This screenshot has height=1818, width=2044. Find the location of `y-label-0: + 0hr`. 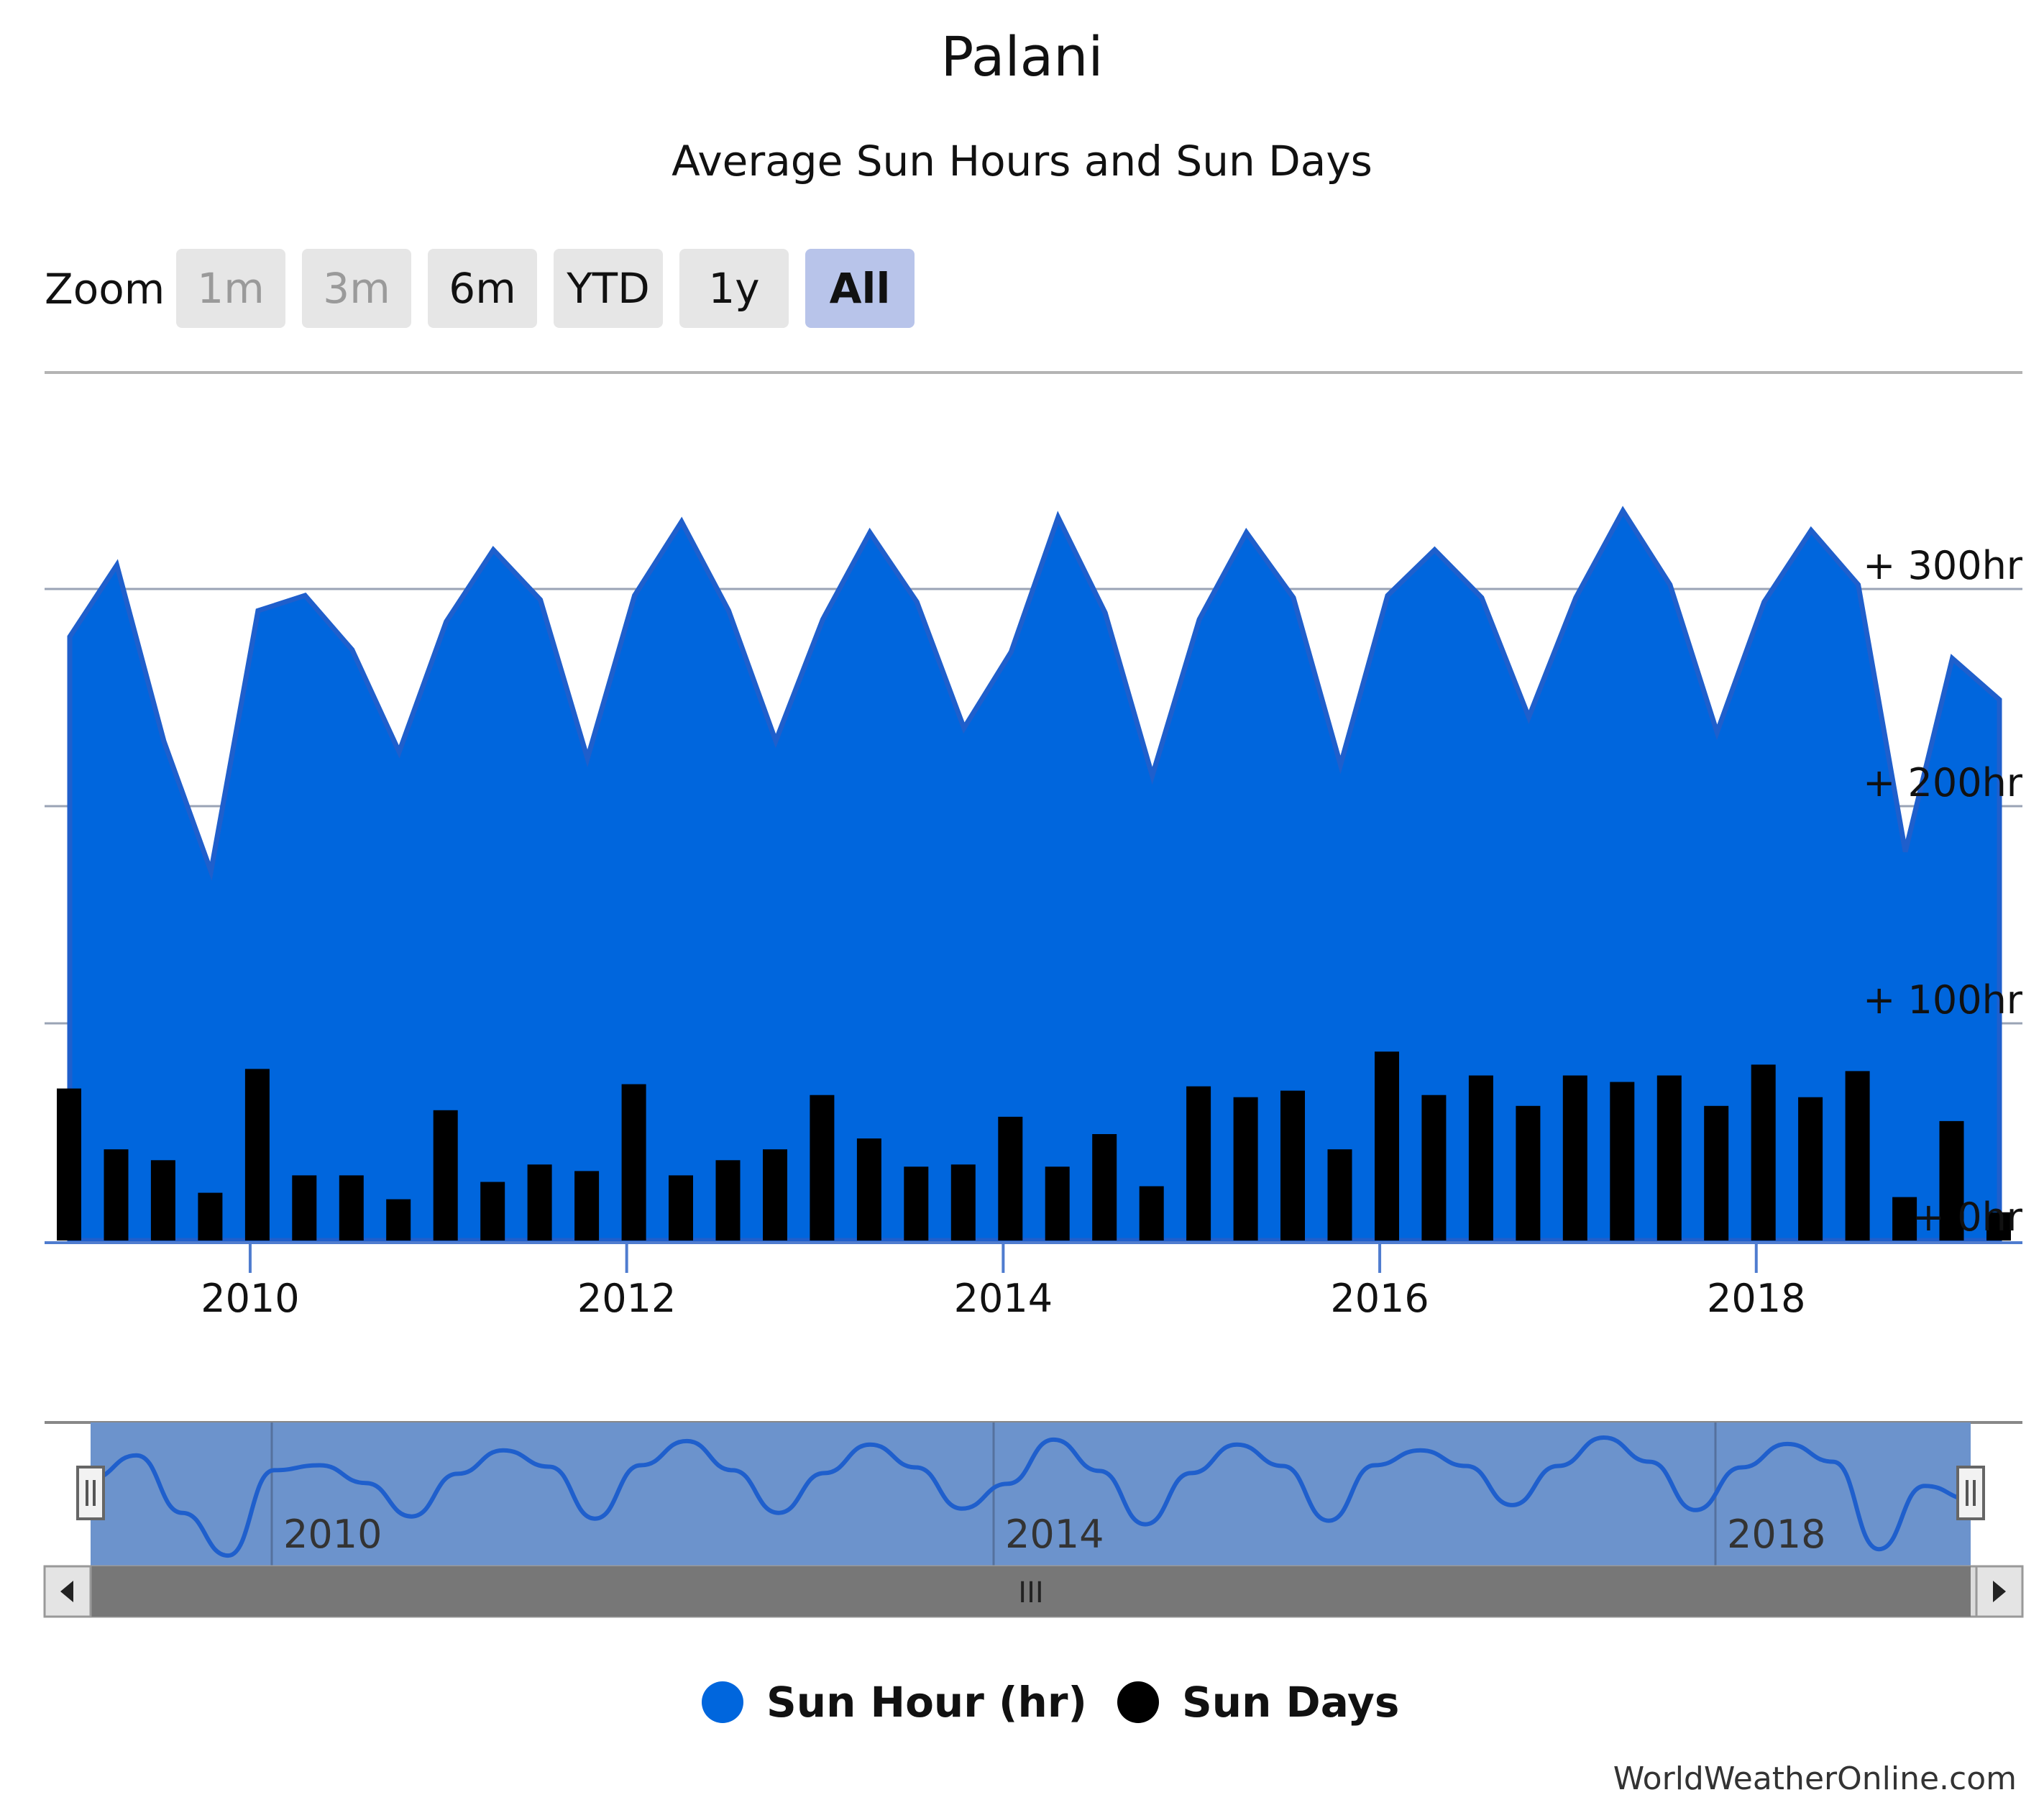

y-label-0: + 0hr is located at coordinates (1967, 1217).